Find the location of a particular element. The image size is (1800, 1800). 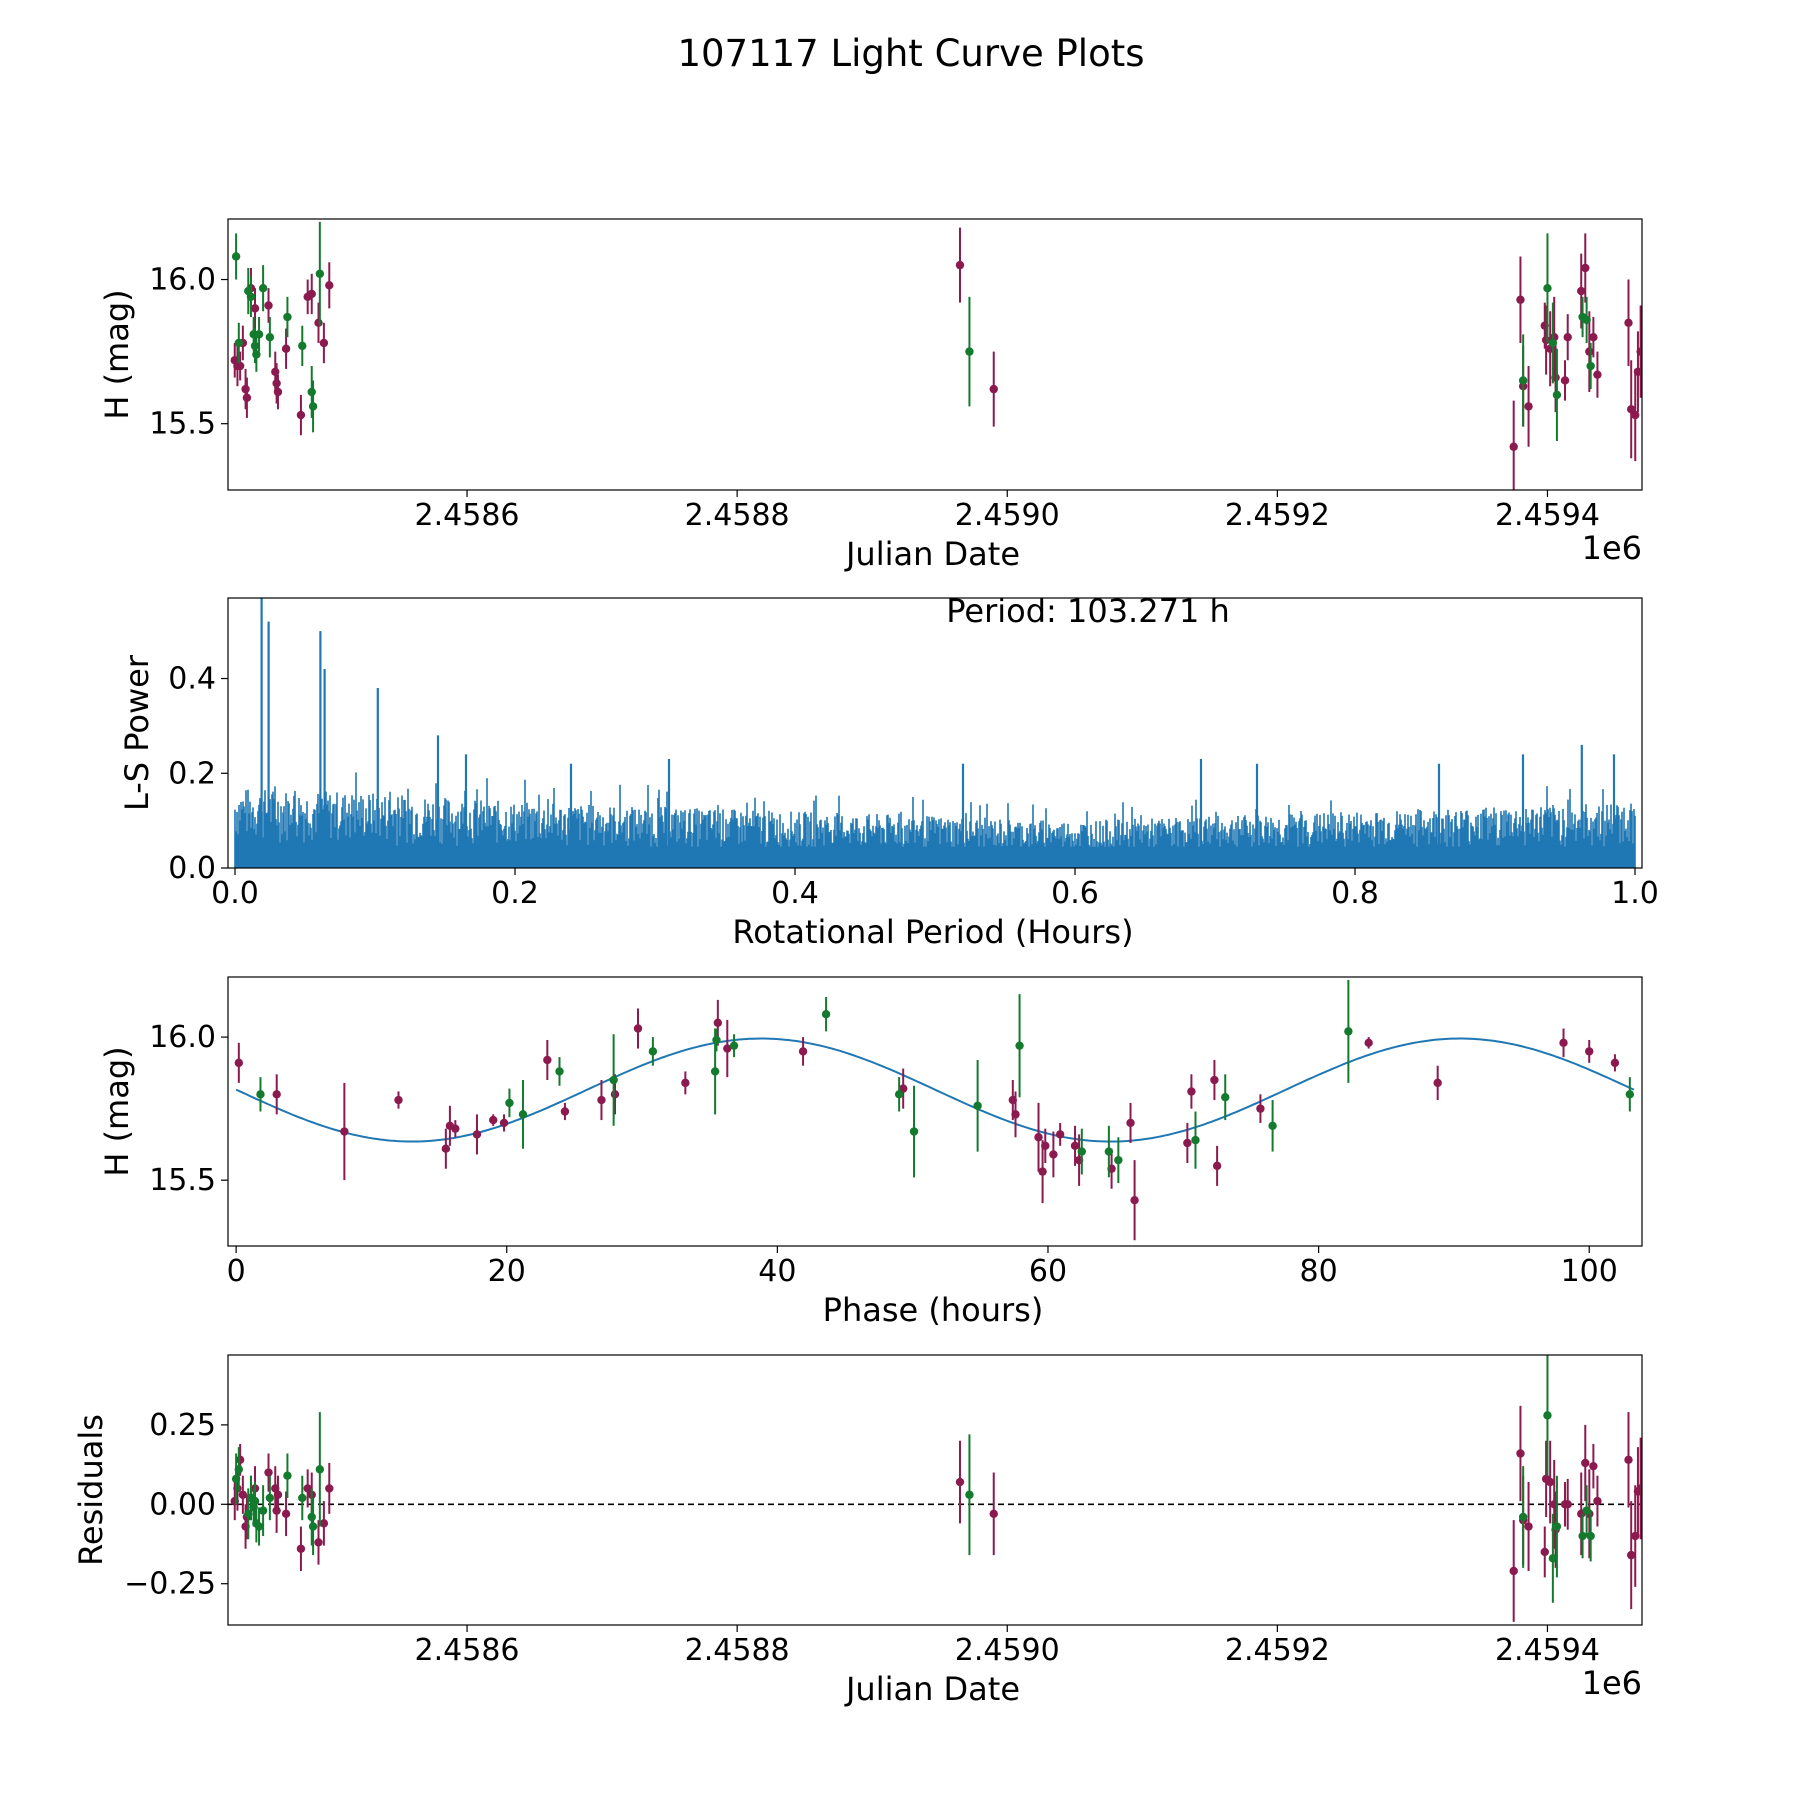

y-axis-label: H (mag) is located at coordinates (117, 1111).